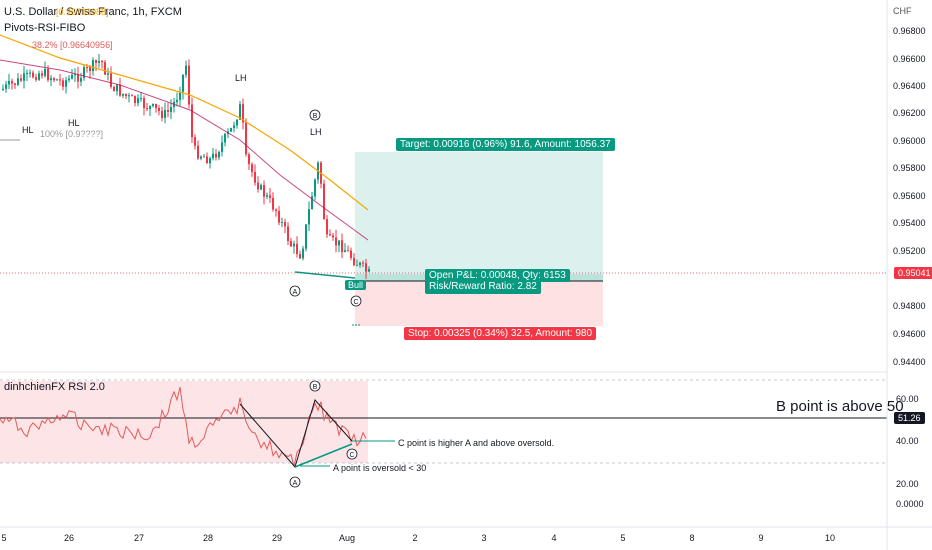 This screenshot has width=932, height=550. I want to click on price-point-a-text: A, so click(295, 292).